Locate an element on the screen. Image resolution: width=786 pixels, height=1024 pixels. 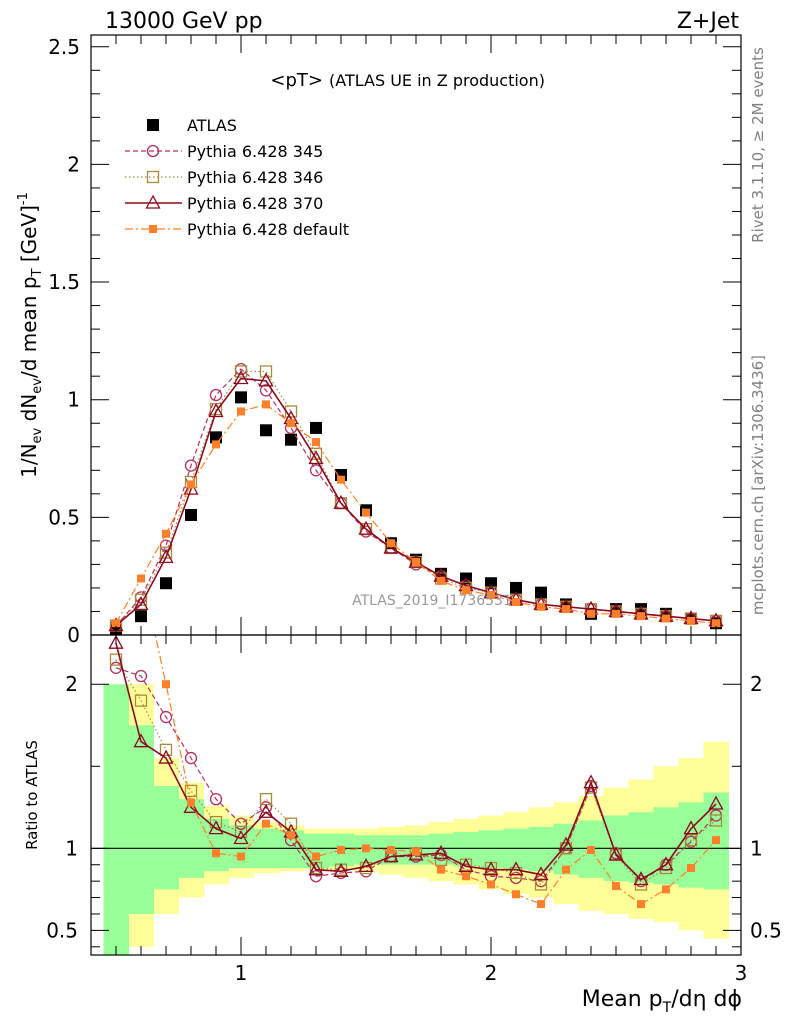
legend-label: ATLAS is located at coordinates (212, 125).